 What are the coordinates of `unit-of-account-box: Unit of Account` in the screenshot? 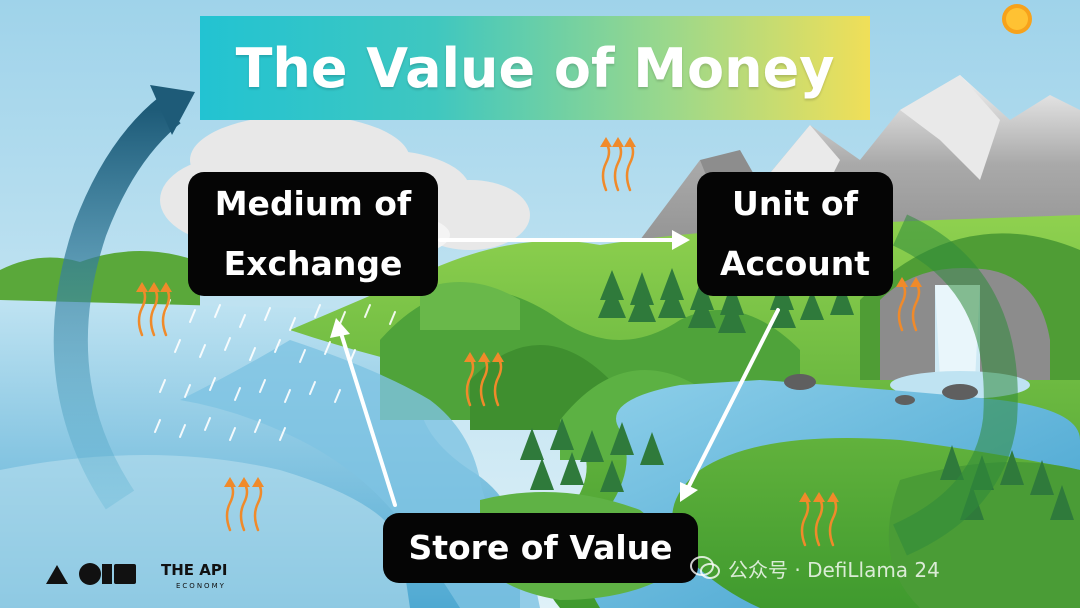 It's located at (795, 234).